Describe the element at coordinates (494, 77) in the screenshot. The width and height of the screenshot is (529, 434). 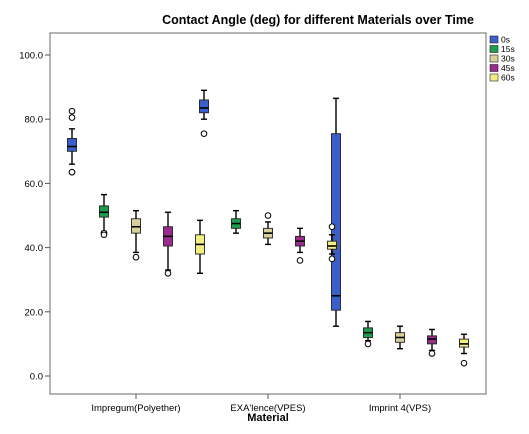
I see `legend-swatch-60s` at that location.